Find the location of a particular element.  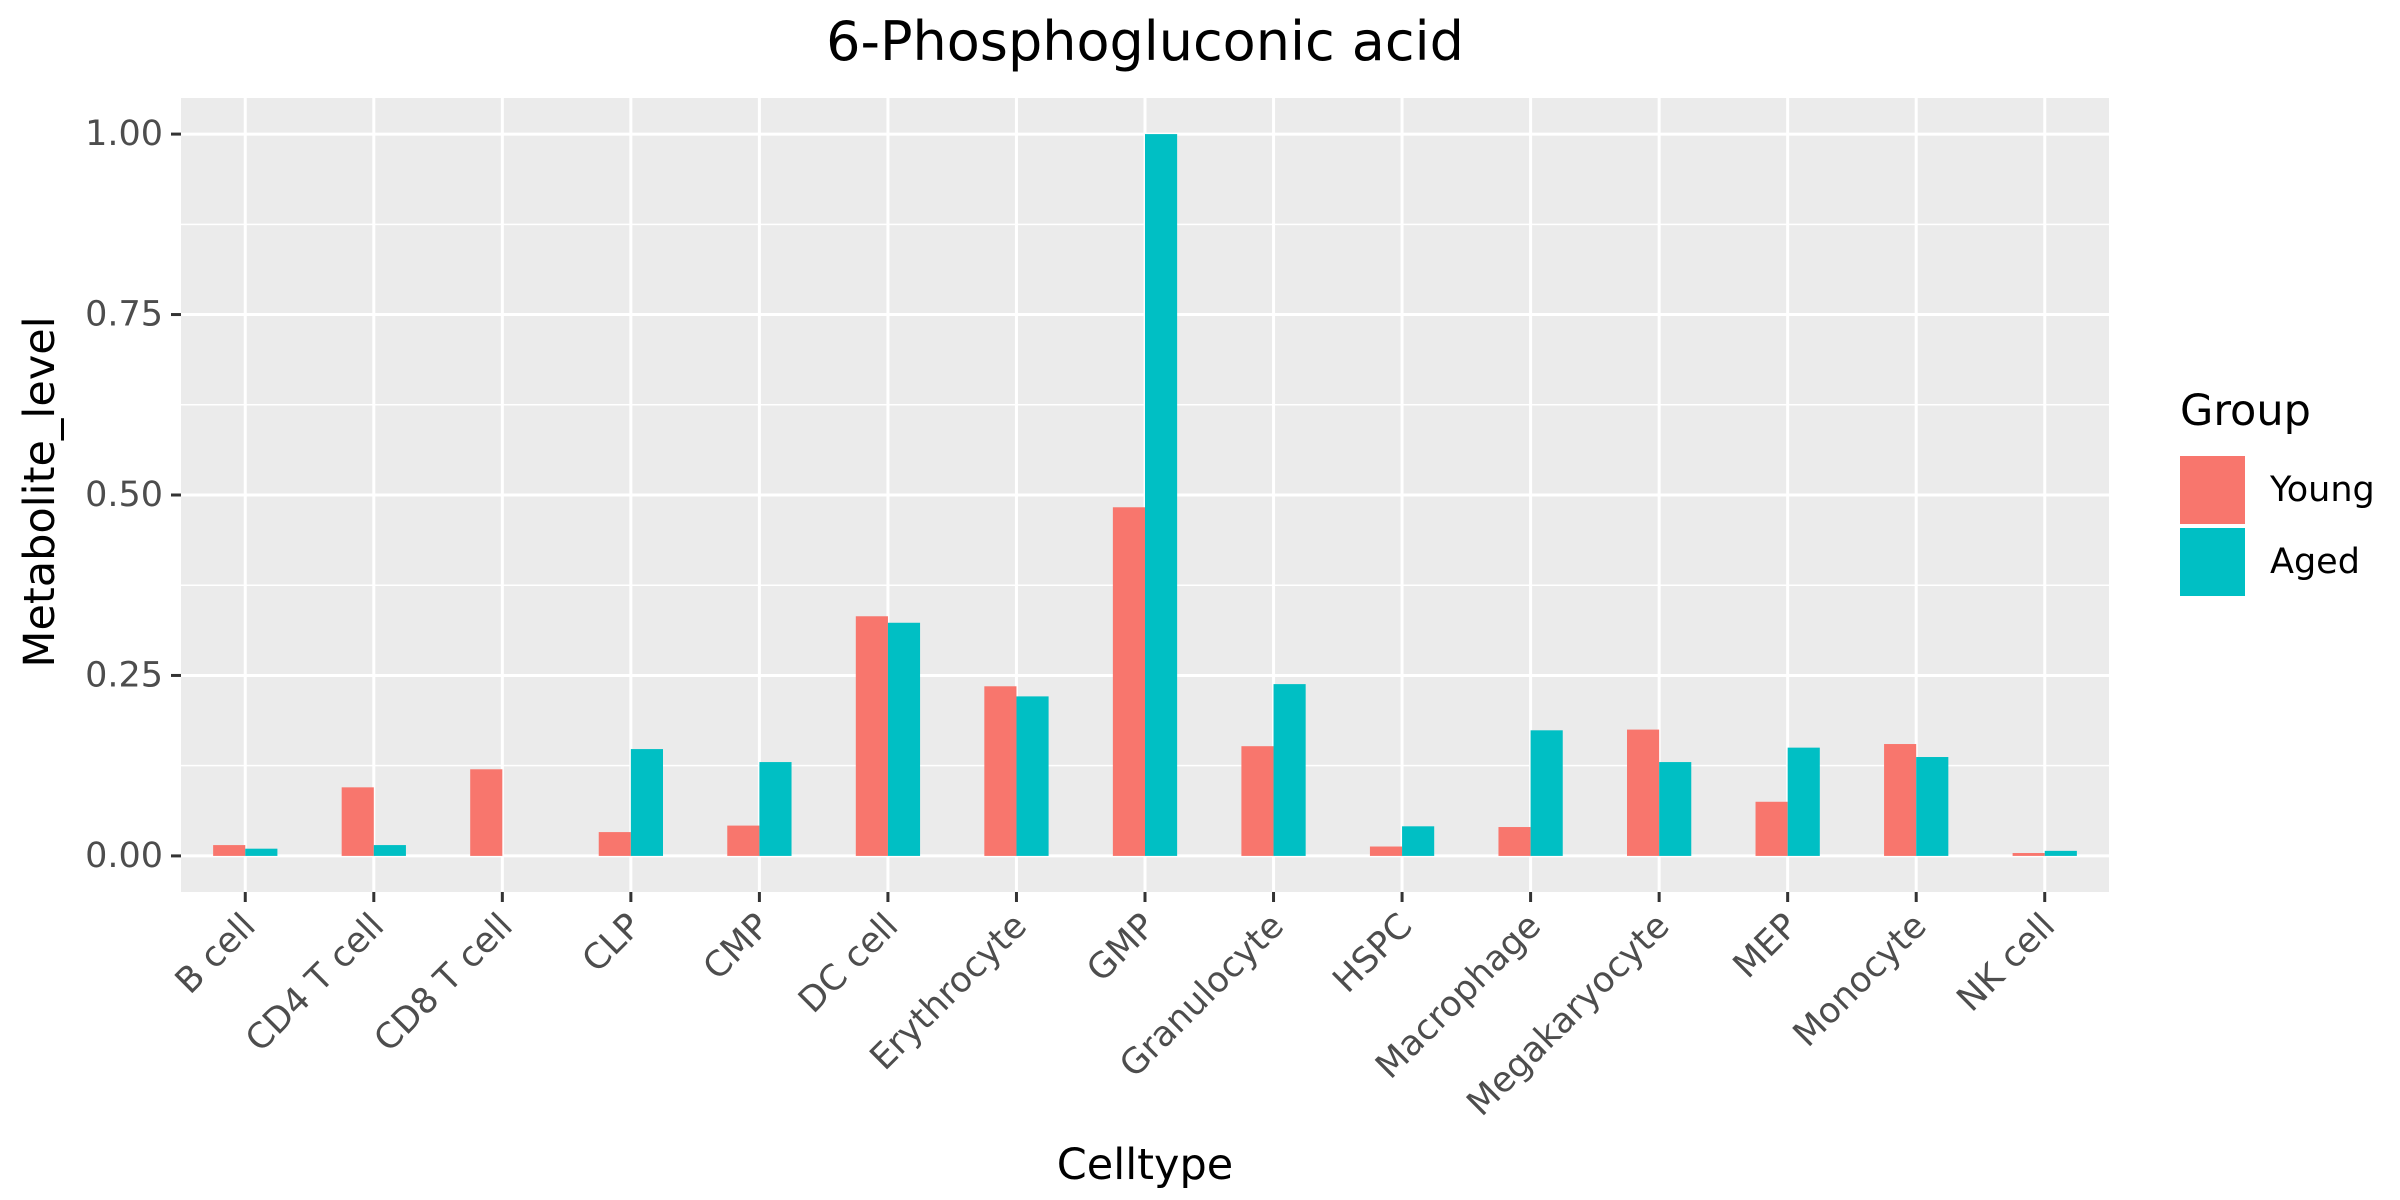

y-tick-label: 0.25 is located at coordinates (124, 675).